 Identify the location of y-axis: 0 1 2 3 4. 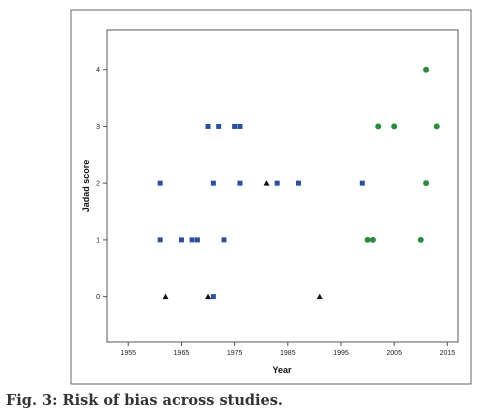
(101, 184).